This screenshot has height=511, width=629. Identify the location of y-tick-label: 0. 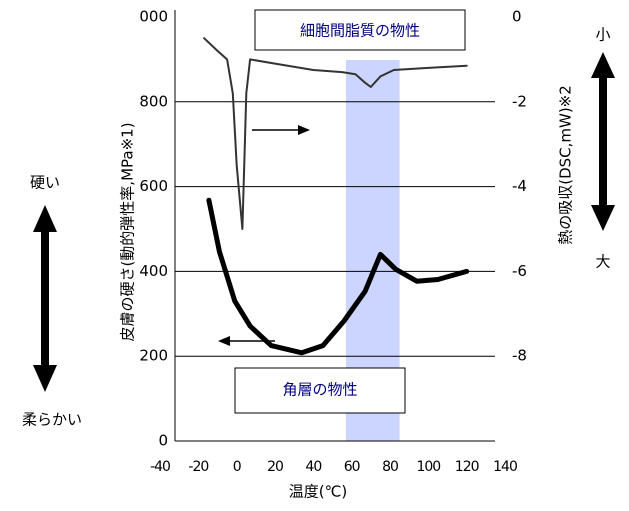
(163, 441).